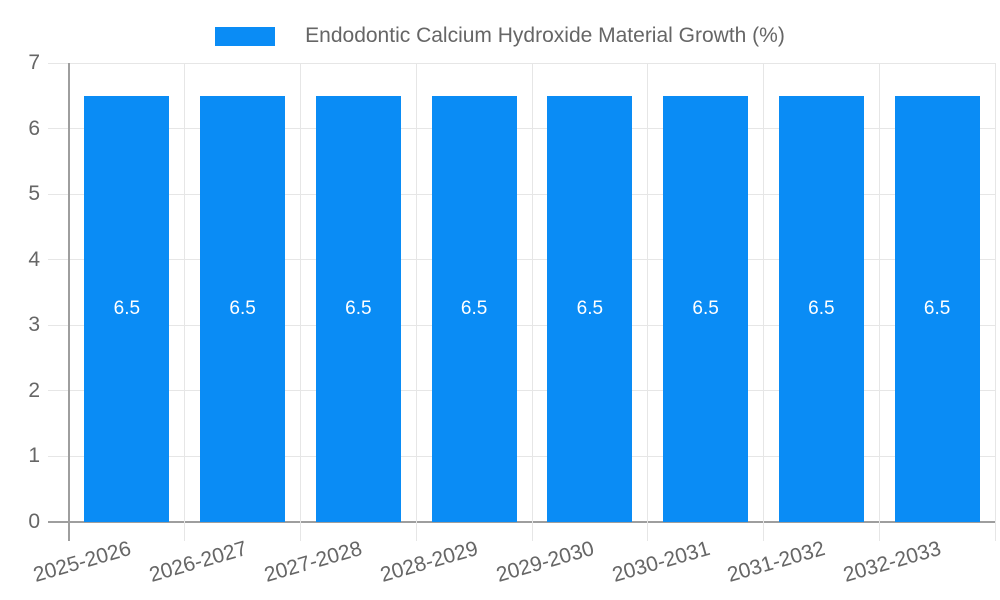  I want to click on bar-2027-2028, so click(358, 308).